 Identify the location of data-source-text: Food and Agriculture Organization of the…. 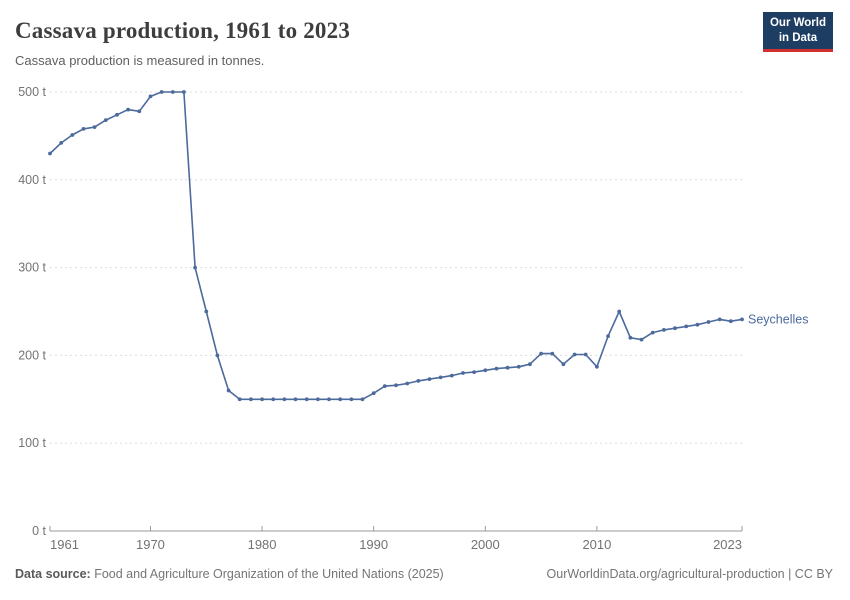
(267, 574).